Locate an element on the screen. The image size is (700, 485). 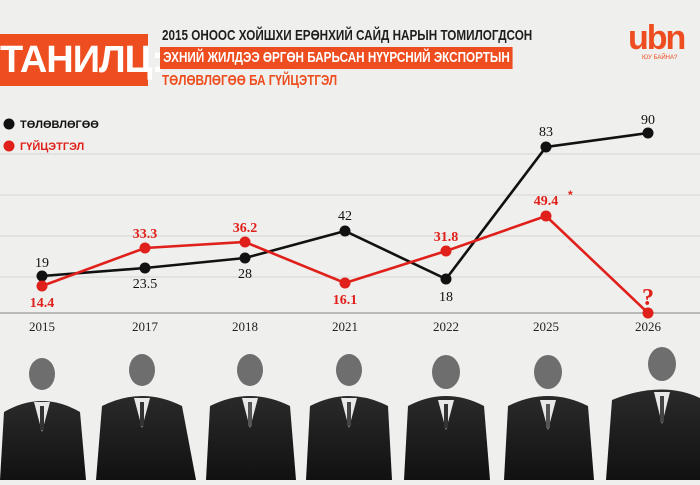
legend-label: ТӨЛӨВЛӨГӨӨ is located at coordinates (59, 125).